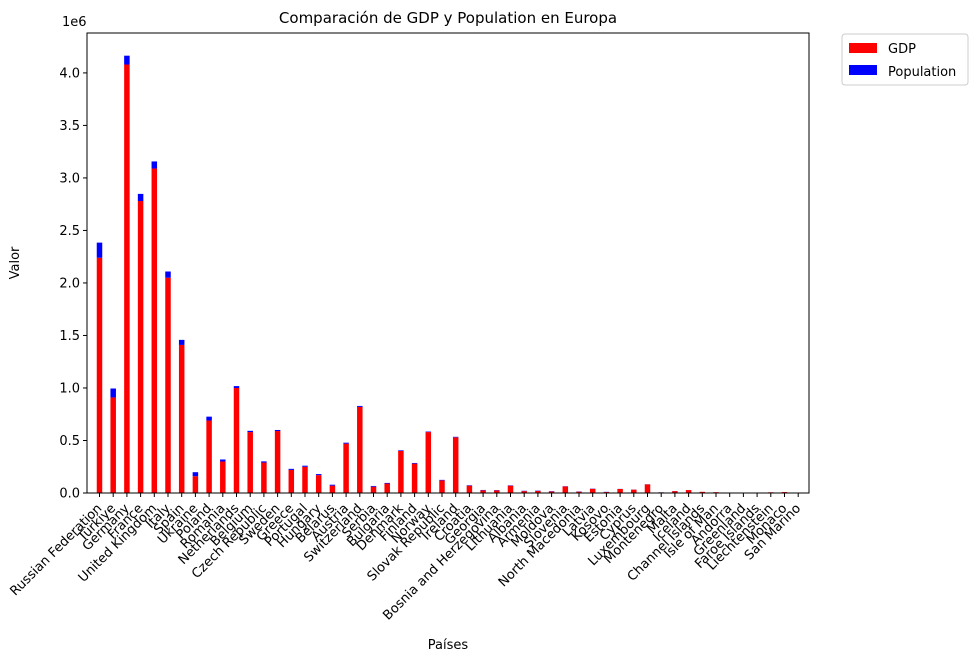 Image resolution: width=976 pixels, height=661 pixels. Describe the element at coordinates (74, 22) in the screenshot. I see `y-offset-text: 1e6` at that location.